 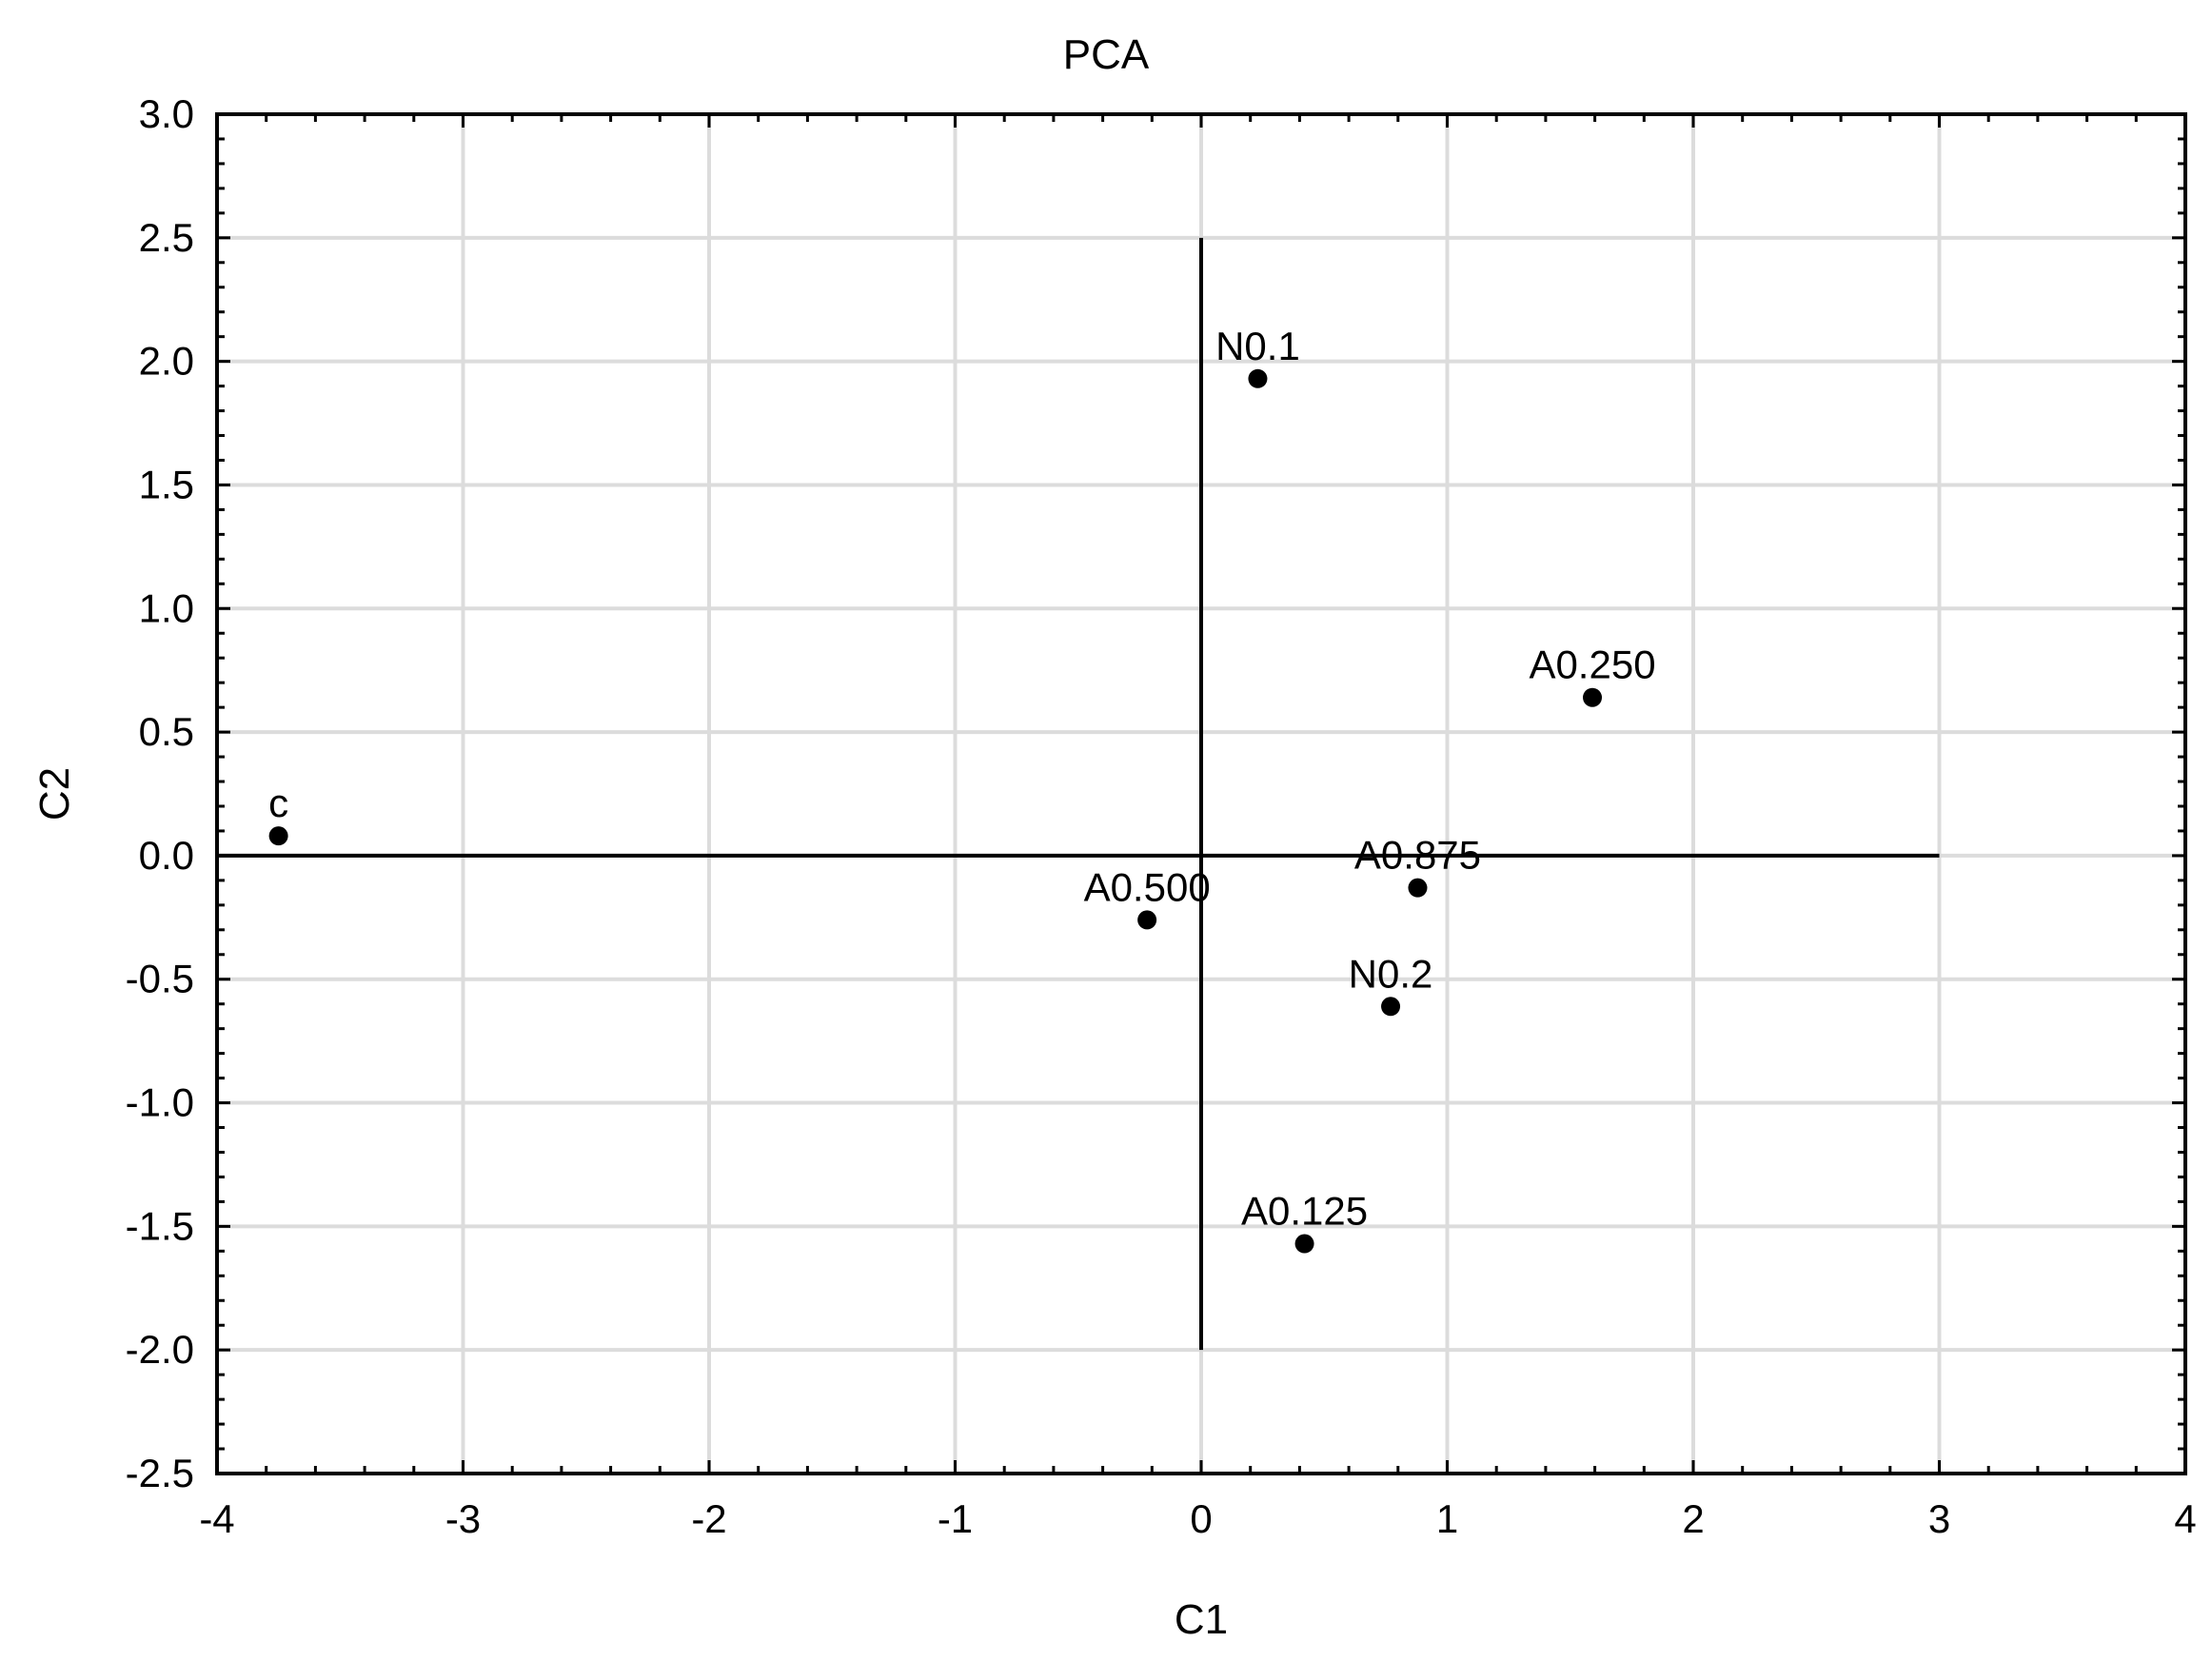 I want to click on y-tick-label: -1.0, so click(x=160, y=1102).